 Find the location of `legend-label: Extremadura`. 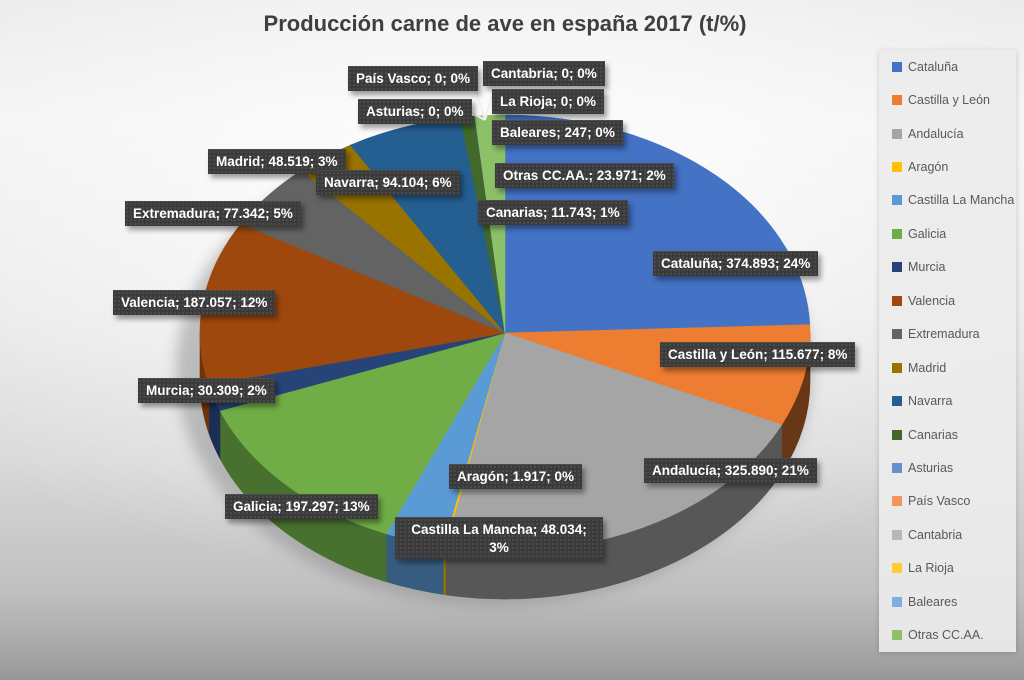

legend-label: Extremadura is located at coordinates (944, 334).